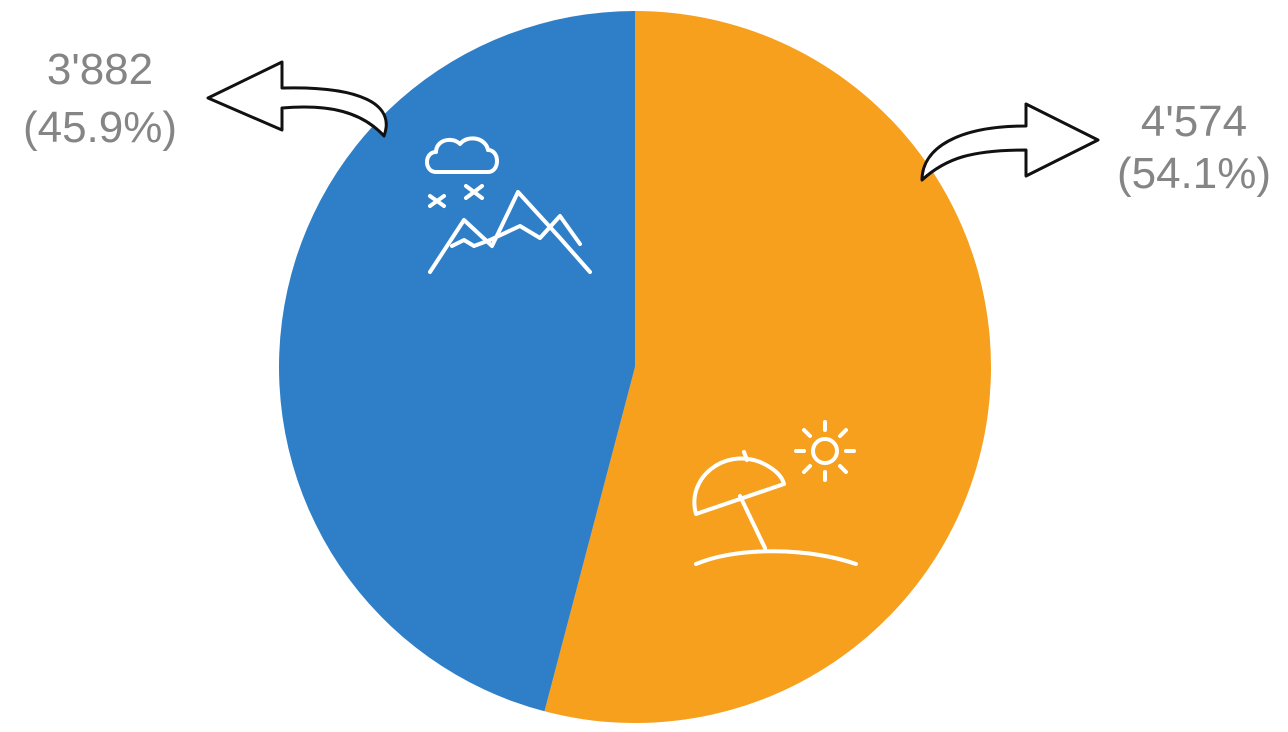  Describe the element at coordinates (297, 99) in the screenshot. I see `callout-arrow-winter` at that location.